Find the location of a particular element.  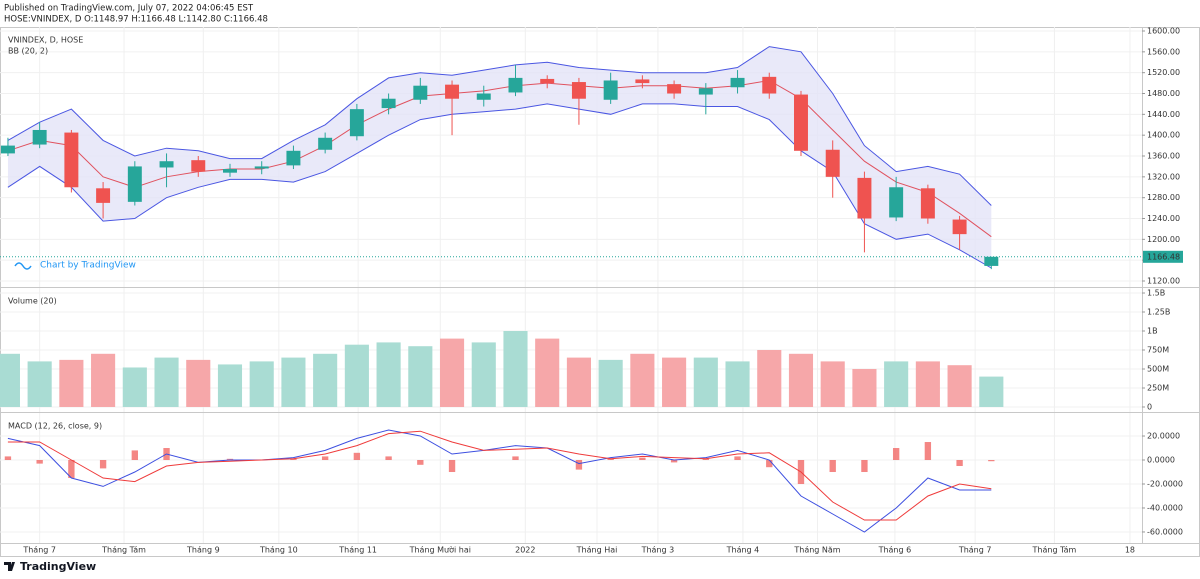

y-tick-label: 500M is located at coordinates (1158, 368).